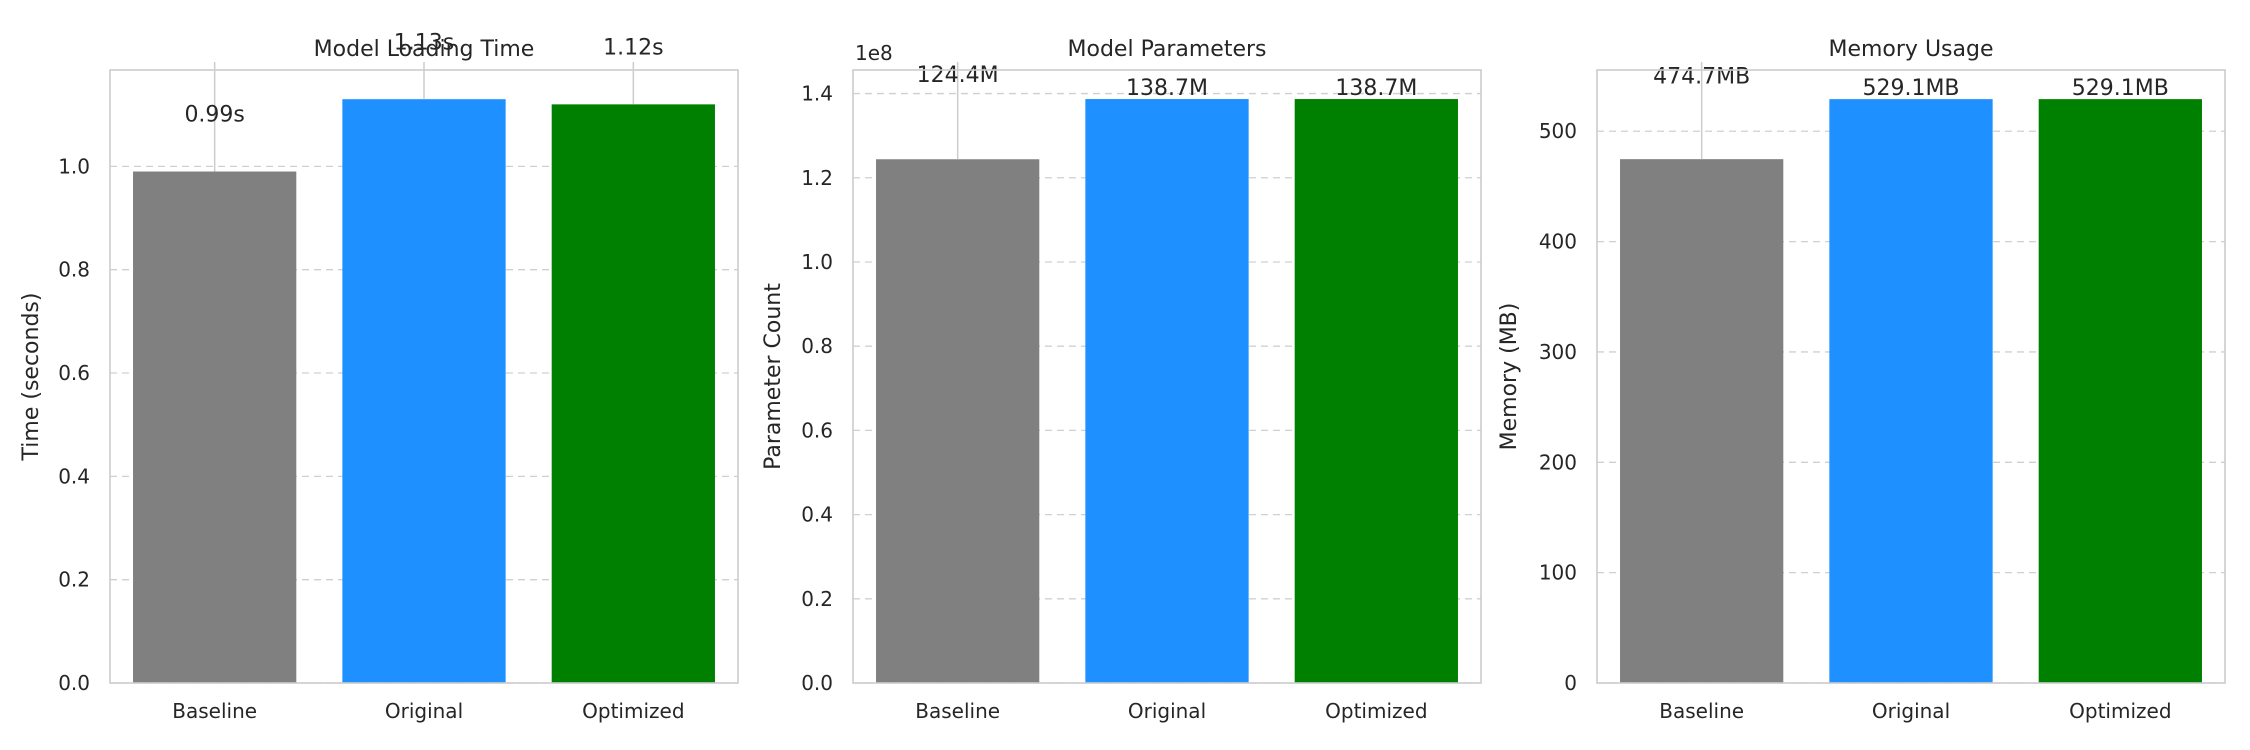 The width and height of the screenshot is (2250, 750). Describe the element at coordinates (1167, 49) in the screenshot. I see `chart-title: Model Parameters` at that location.